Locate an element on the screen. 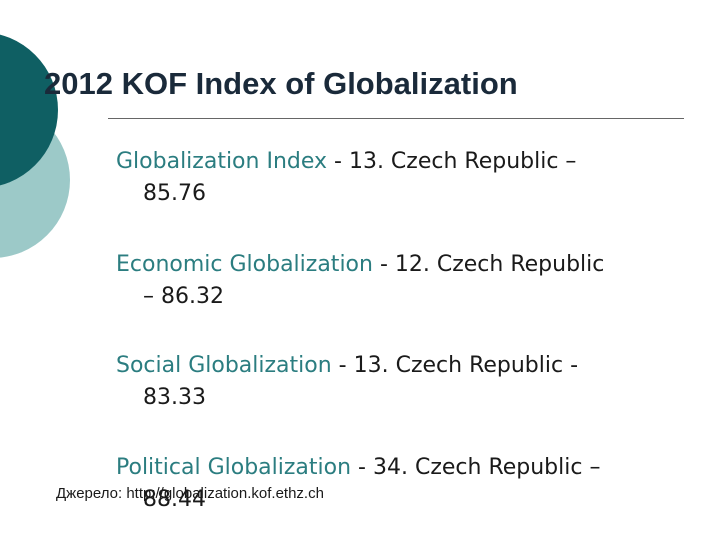 The height and width of the screenshot is (540, 720). bullet-value: 83.33 is located at coordinates (174, 397).